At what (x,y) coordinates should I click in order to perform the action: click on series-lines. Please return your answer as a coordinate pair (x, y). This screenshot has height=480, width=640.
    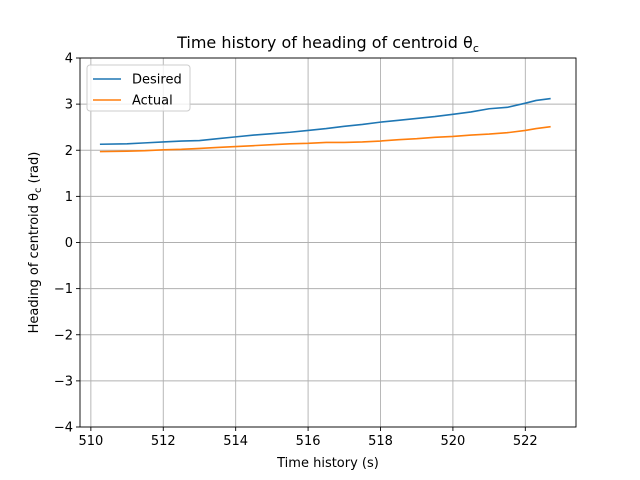
    Looking at the image, I should click on (325, 125).